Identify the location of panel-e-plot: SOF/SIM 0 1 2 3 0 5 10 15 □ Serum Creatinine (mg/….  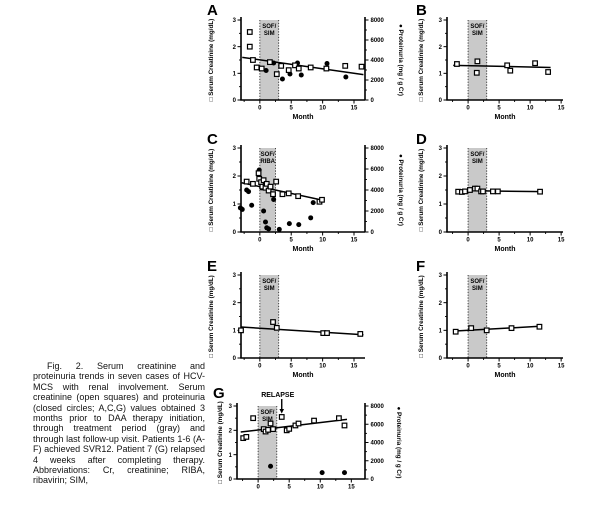
(286, 318).